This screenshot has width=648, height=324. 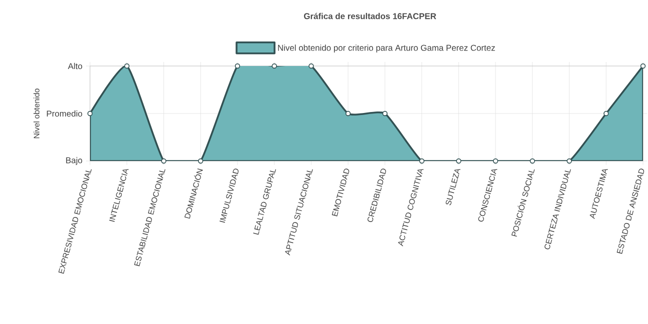 What do you see at coordinates (370, 16) in the screenshot?
I see `chart-title: Gráfica de resultados 16FACPER` at bounding box center [370, 16].